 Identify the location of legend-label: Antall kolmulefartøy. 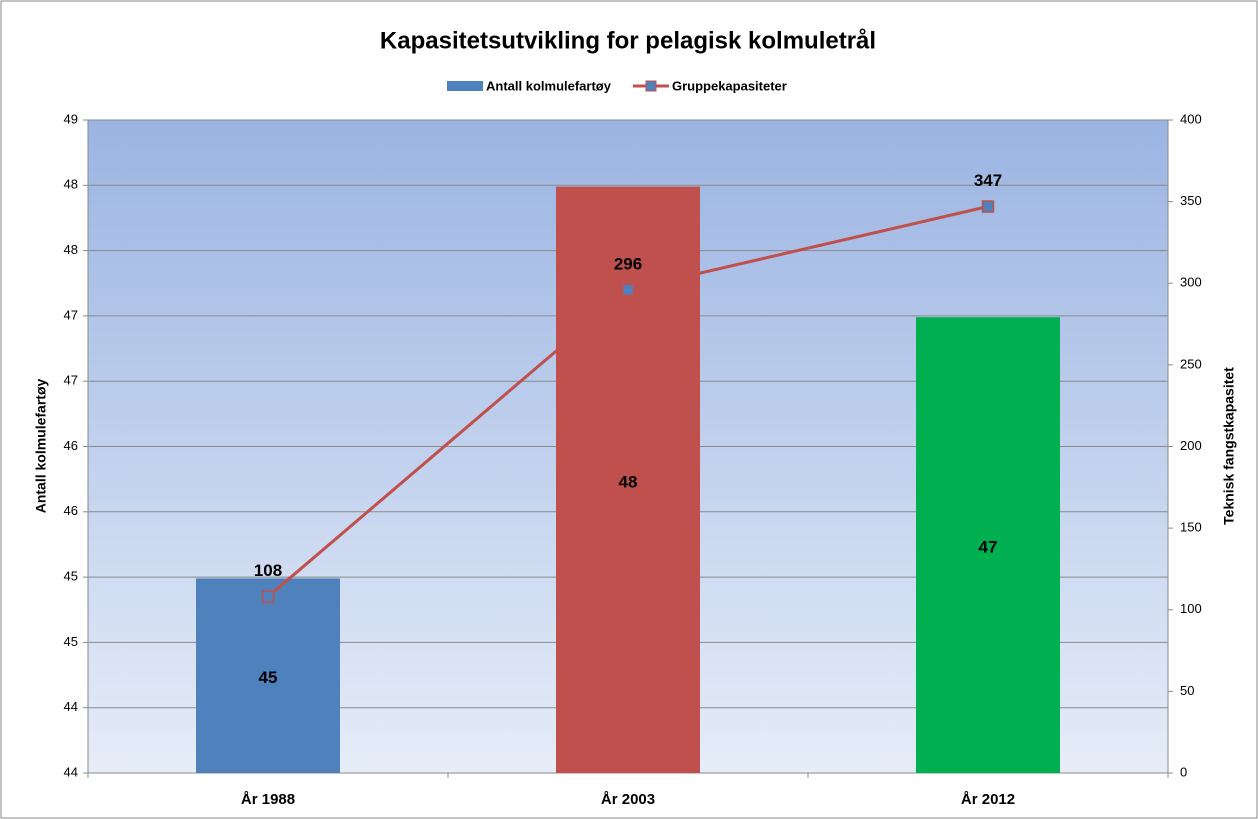
(549, 85).